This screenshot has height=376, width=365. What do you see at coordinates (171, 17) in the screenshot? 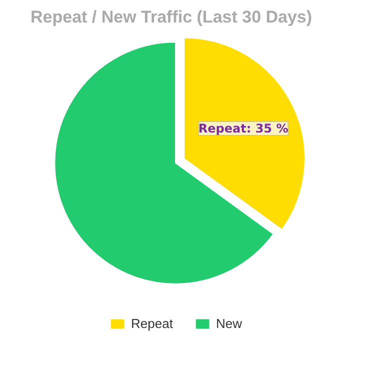
I see `chart-title: Repeat / New Traffic (Last 30 Days)` at bounding box center [171, 17].